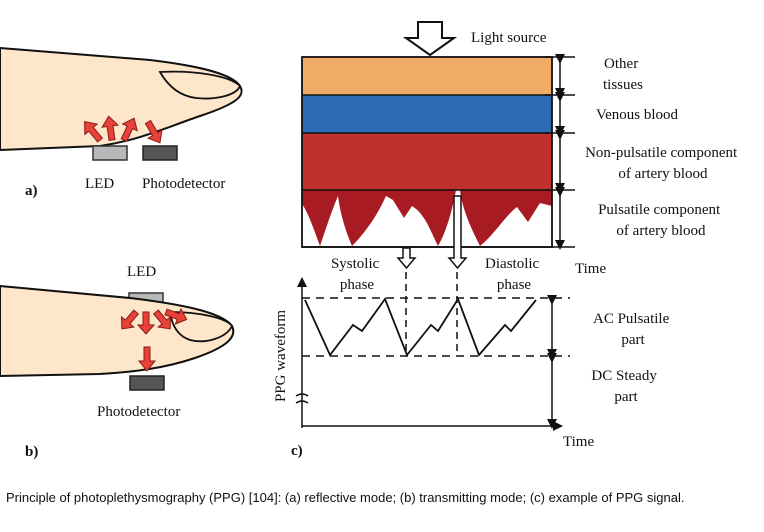 The width and height of the screenshot is (764, 532). What do you see at coordinates (623, 74) in the screenshot?
I see `layer-label-other-tissues: Other tissues` at bounding box center [623, 74].